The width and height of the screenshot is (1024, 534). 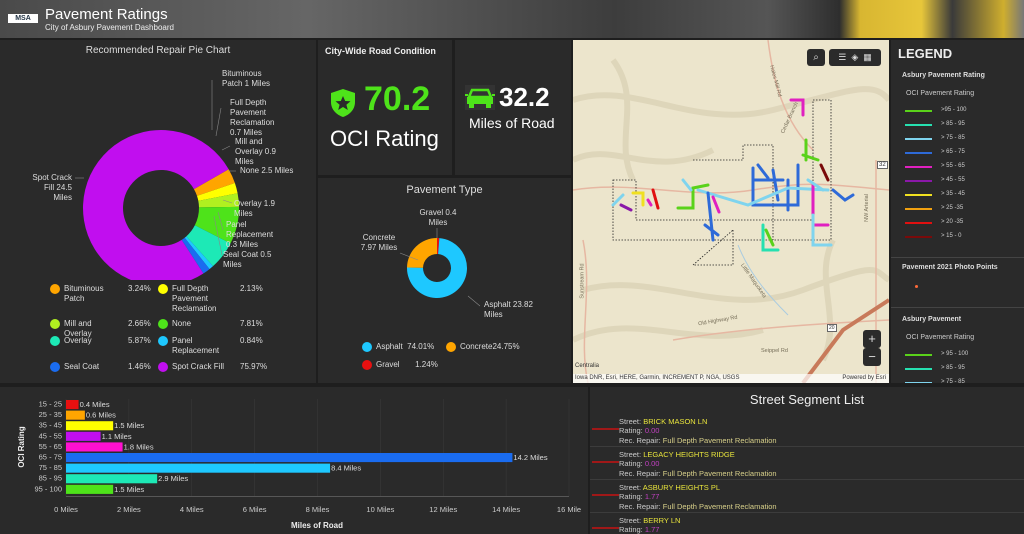 What do you see at coordinates (955, 354) in the screenshot?
I see `legend-class-label: > 95 - 100` at bounding box center [955, 354].